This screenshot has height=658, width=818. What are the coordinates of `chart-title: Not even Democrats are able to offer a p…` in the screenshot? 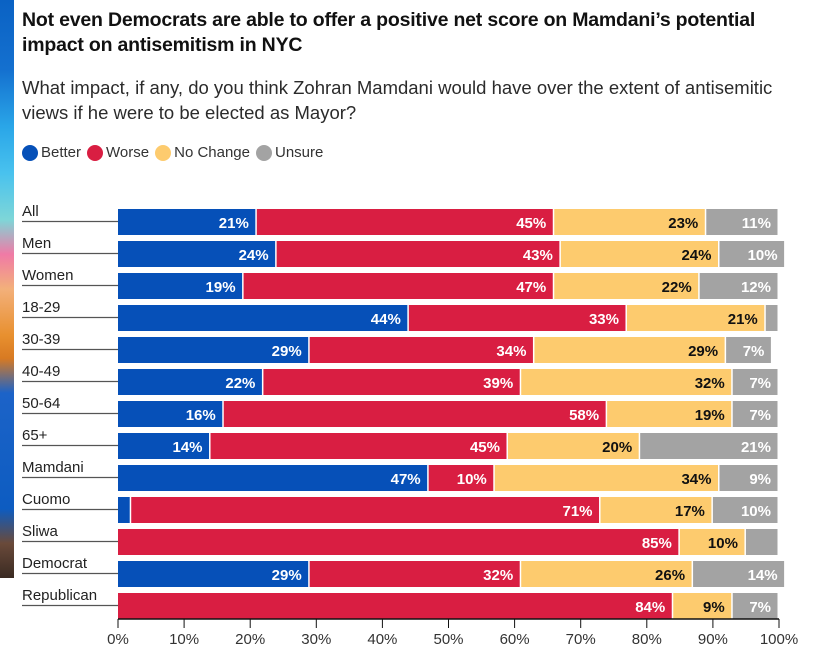 It's located at (389, 32).